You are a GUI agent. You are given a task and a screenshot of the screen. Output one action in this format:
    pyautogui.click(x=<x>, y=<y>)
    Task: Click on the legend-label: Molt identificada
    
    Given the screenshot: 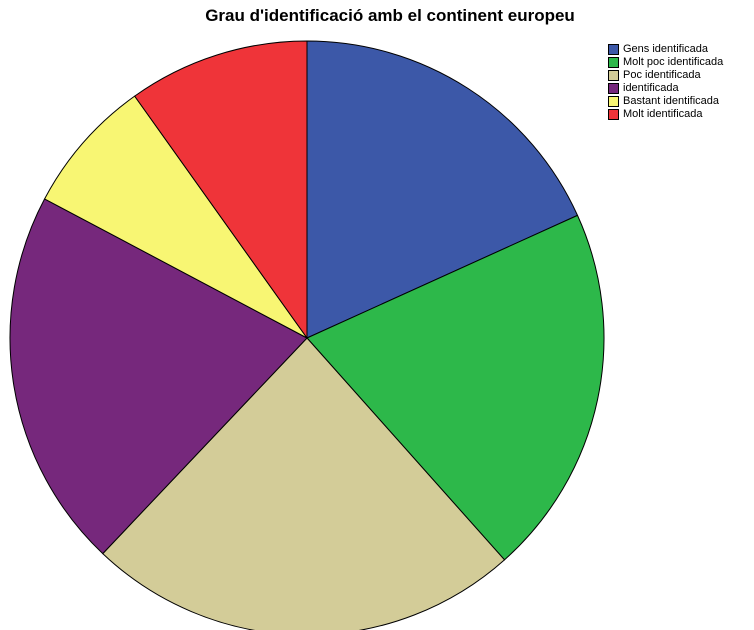 What is the action you would take?
    pyautogui.click(x=663, y=114)
    